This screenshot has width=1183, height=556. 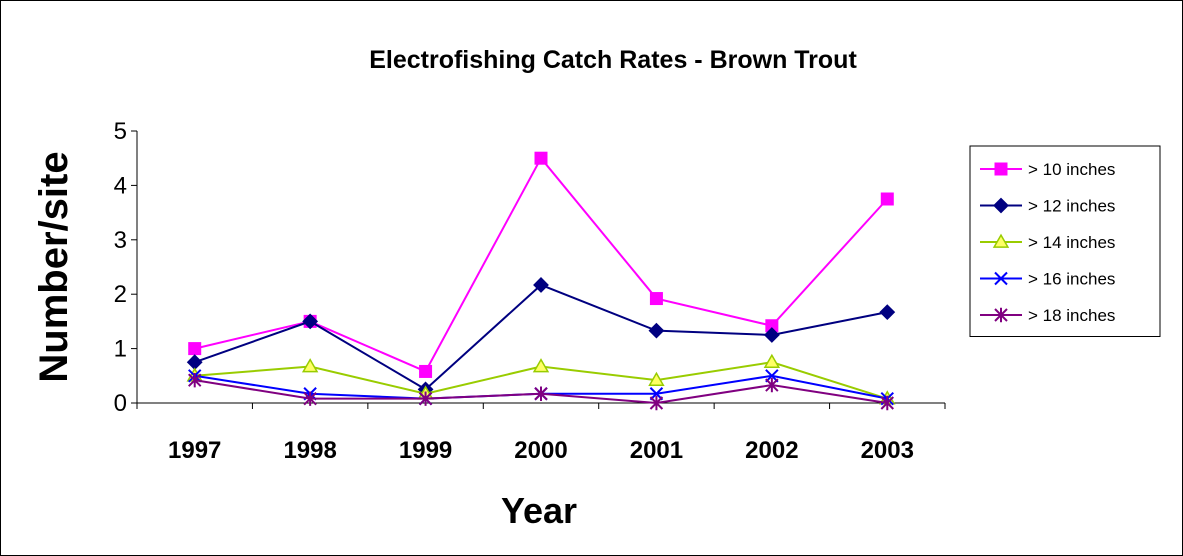 I want to click on x-tick-label: 2003, so click(x=887, y=450).